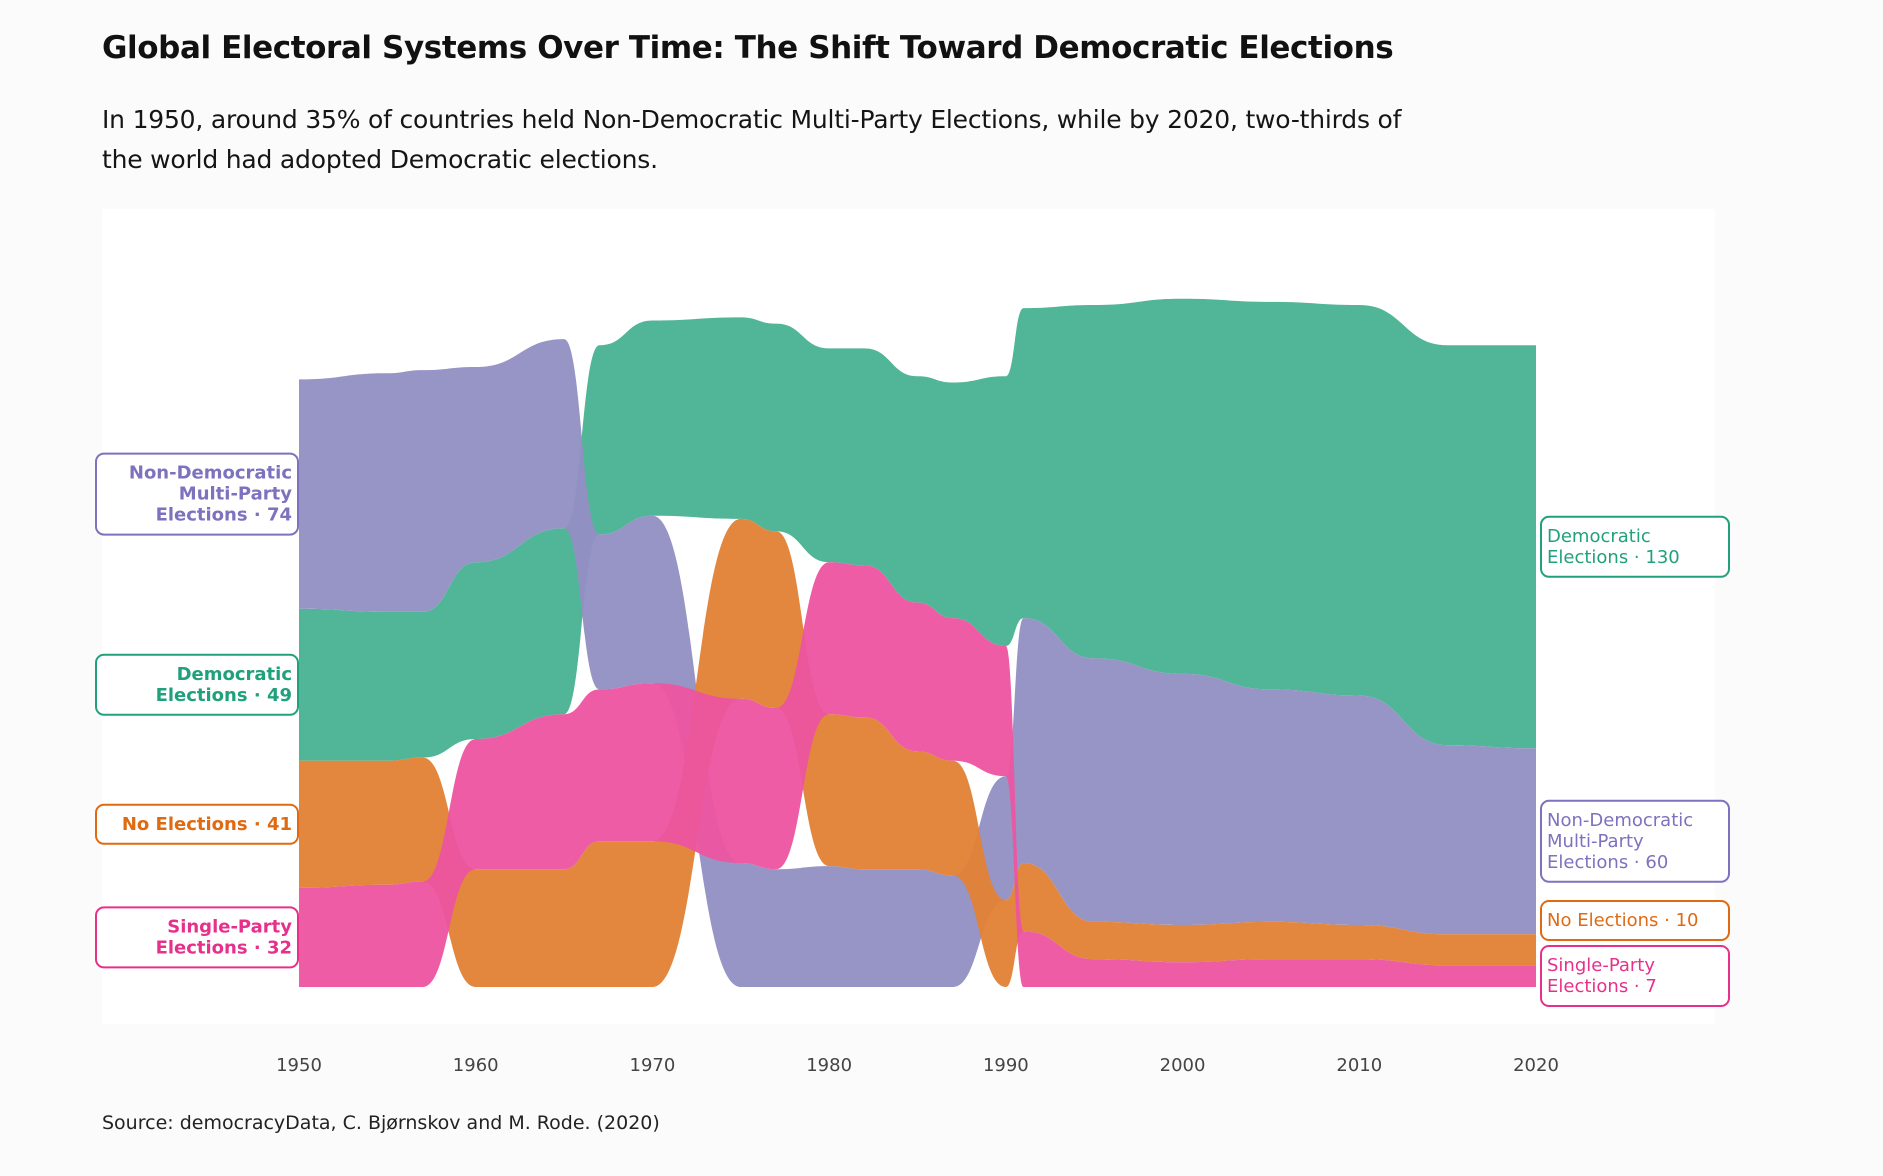 This screenshot has height=1176, width=1883. I want to click on label-text: No Elections · 41, so click(207, 824).